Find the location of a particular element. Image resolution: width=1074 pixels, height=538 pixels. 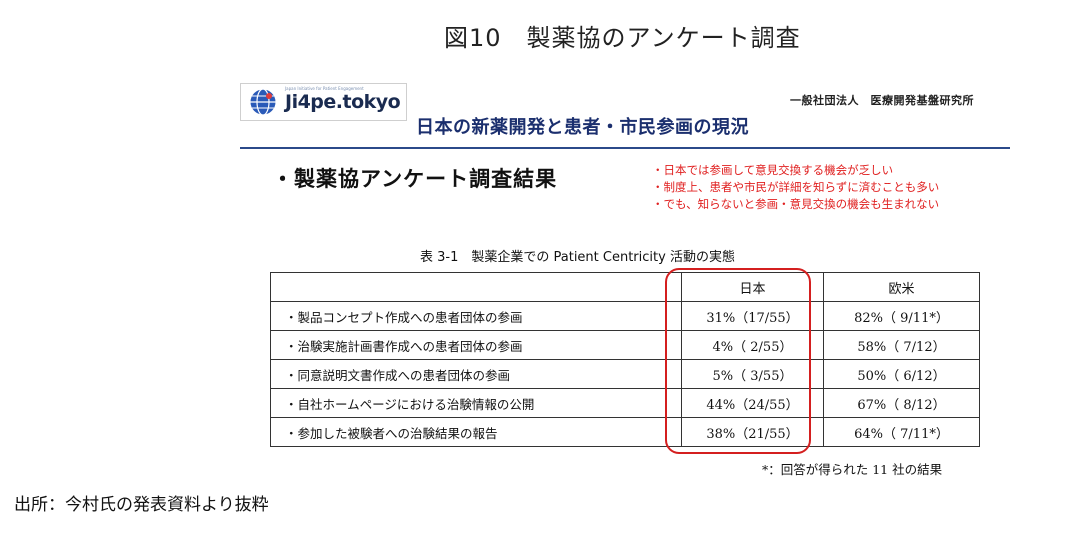

note-line: ・日本では参画して意見交換する機会が乏しい is located at coordinates (773, 170).